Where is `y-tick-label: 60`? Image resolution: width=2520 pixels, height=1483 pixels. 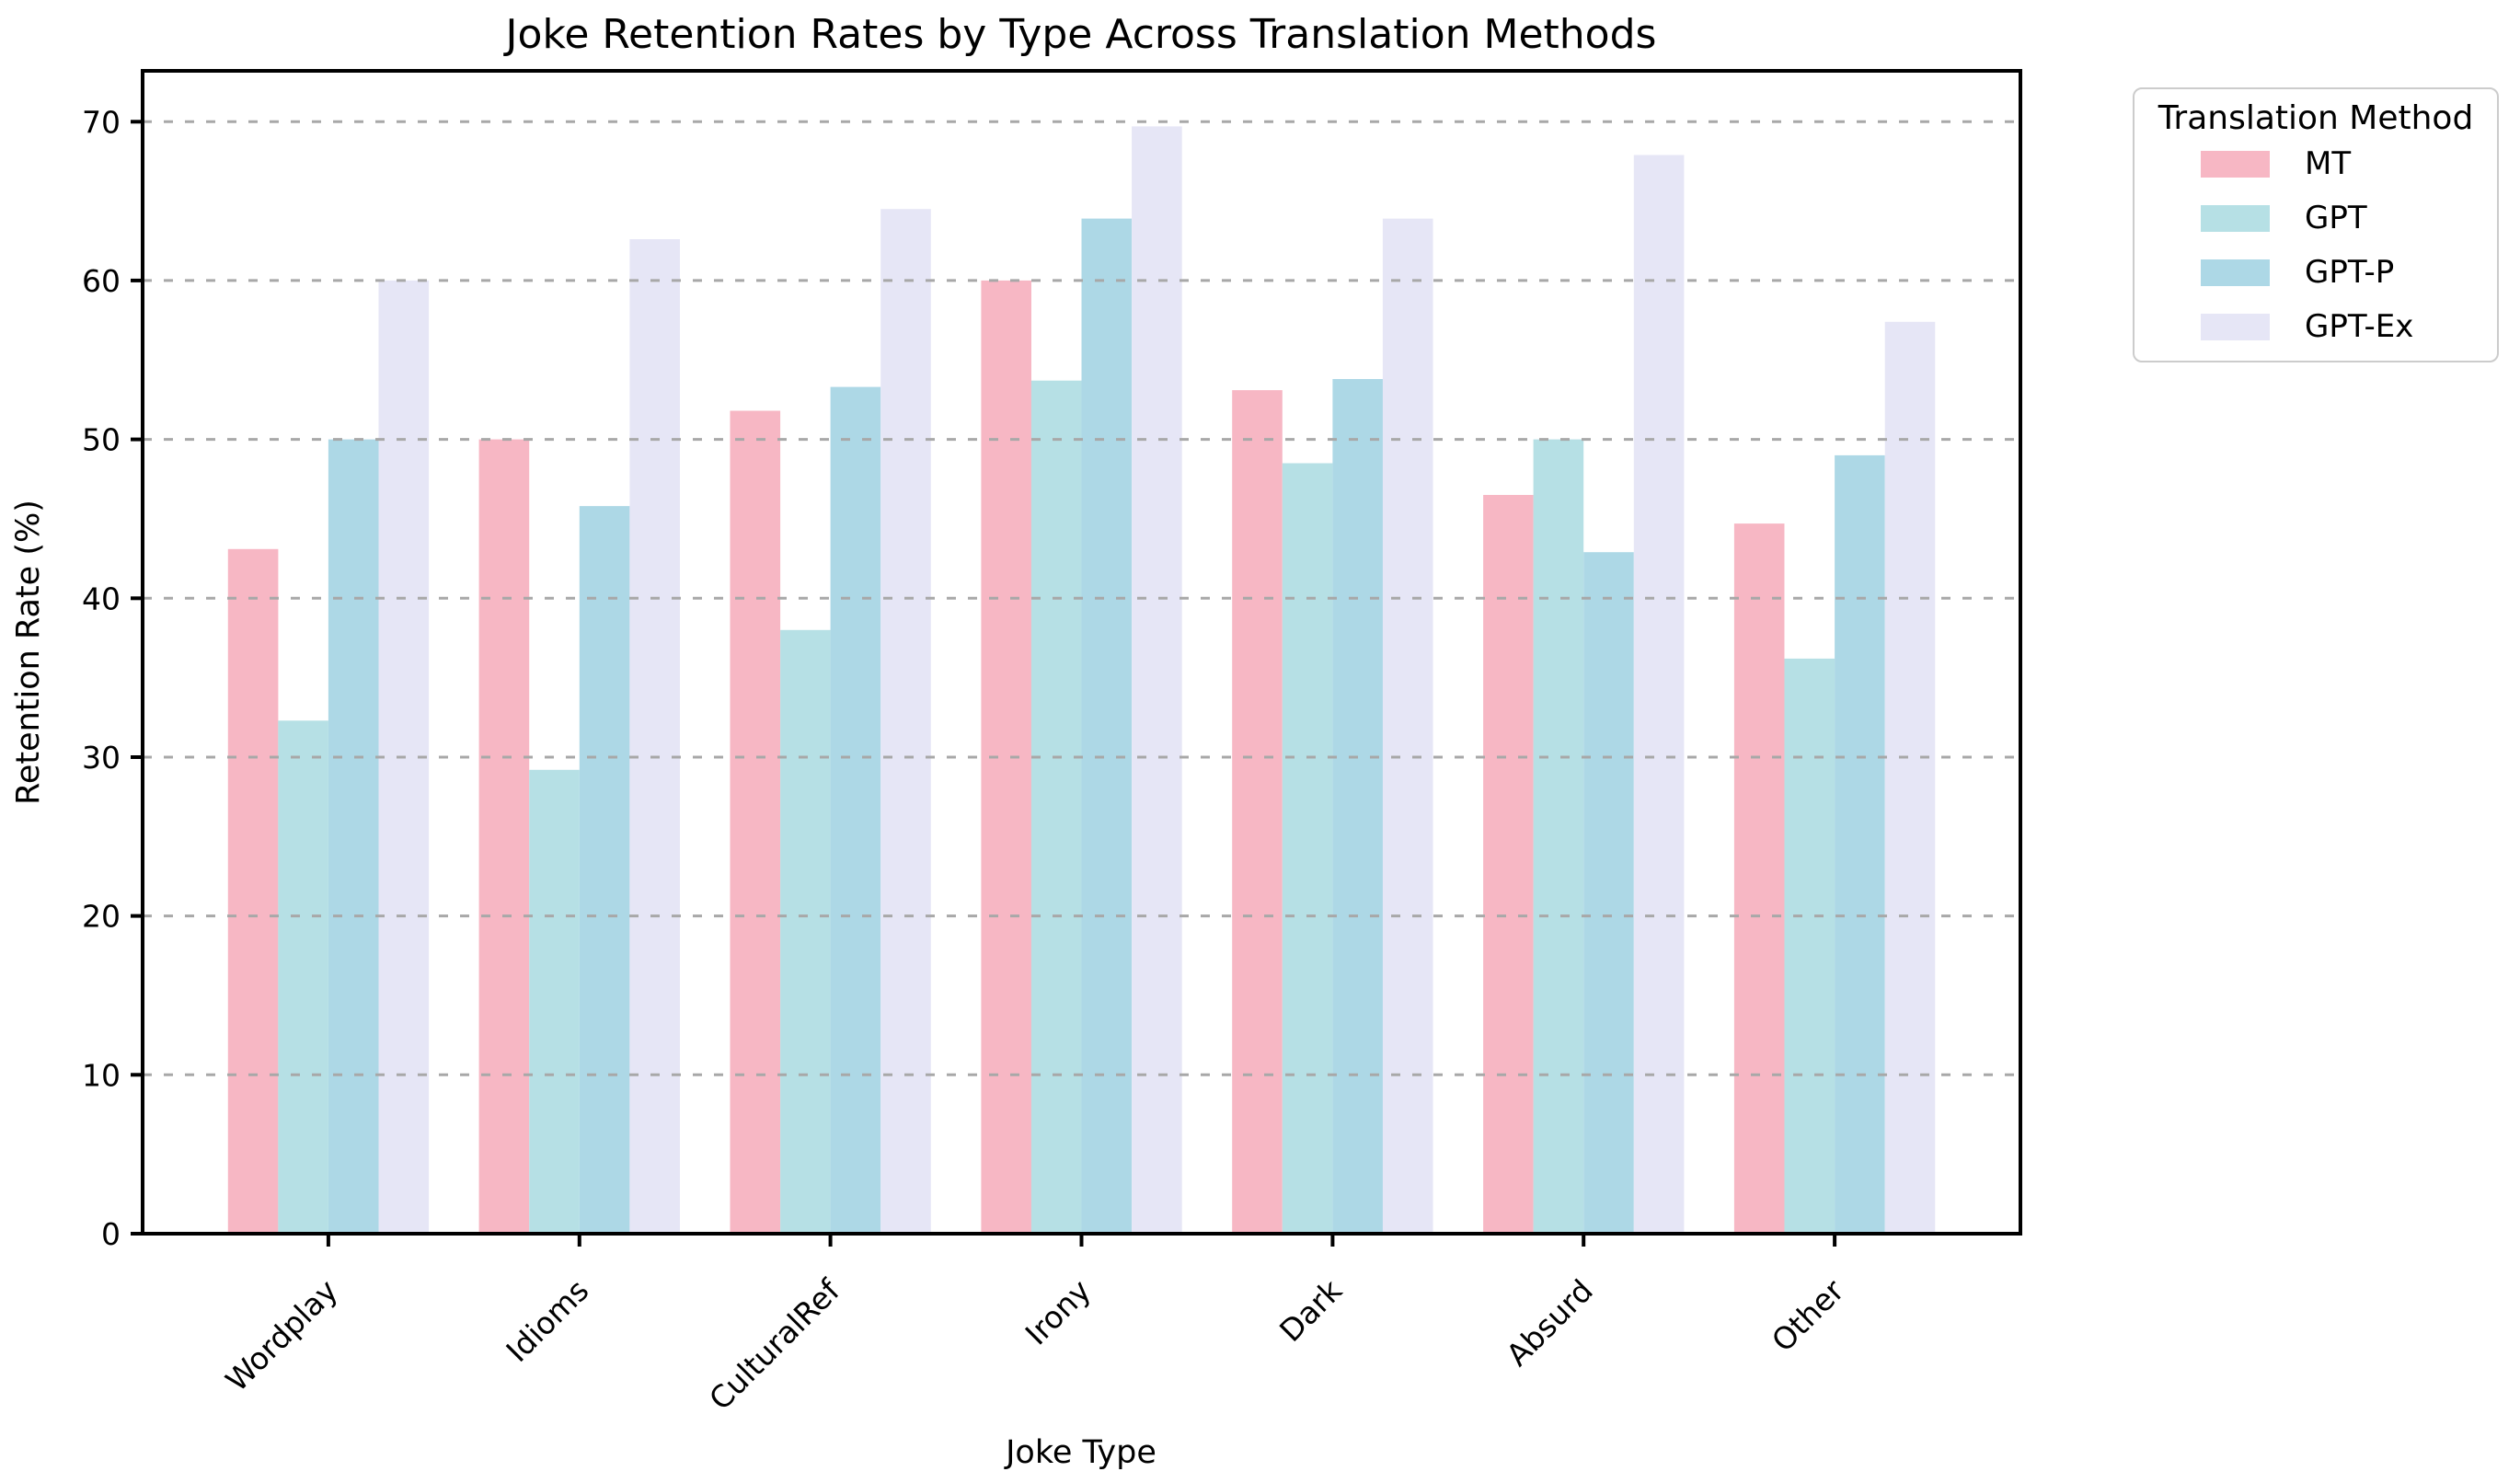
y-tick-label: 60 is located at coordinates (101, 281).